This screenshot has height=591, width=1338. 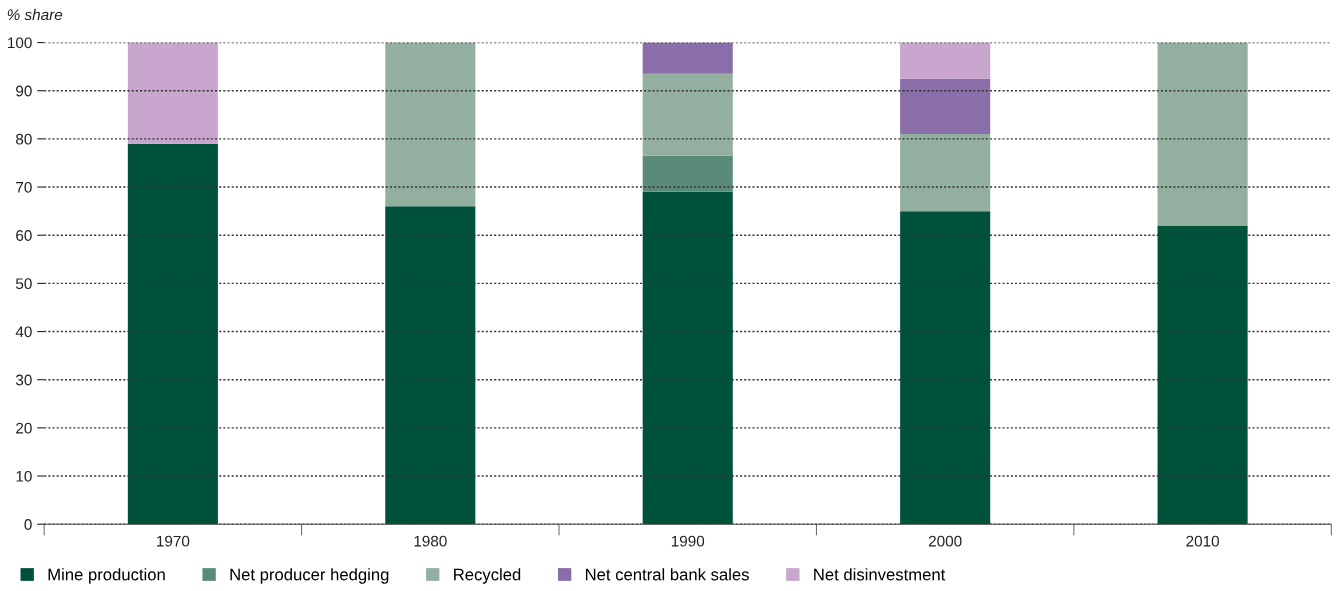 I want to click on y-tick-label: 90, so click(x=24, y=91).